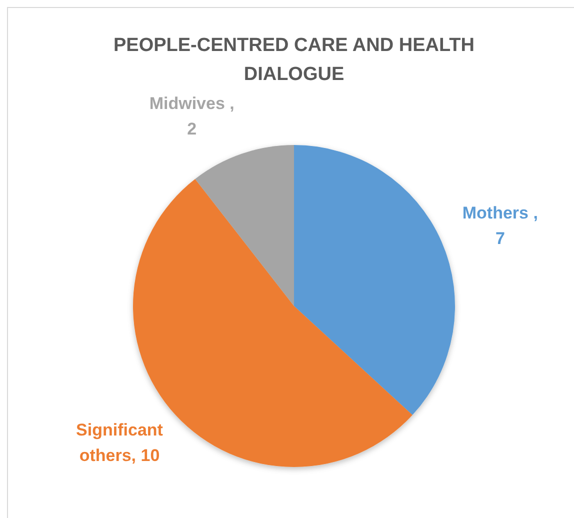 The width and height of the screenshot is (574, 518). What do you see at coordinates (120, 442) in the screenshot?
I see `data-label: Significant others, 10` at bounding box center [120, 442].